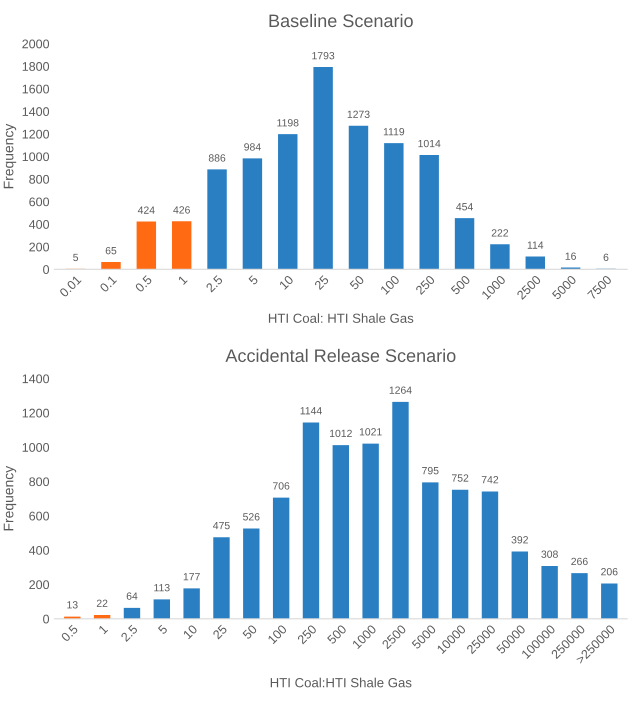 This screenshot has width=640, height=728. Describe the element at coordinates (311, 410) in the screenshot. I see `data-label: 1144` at that location.